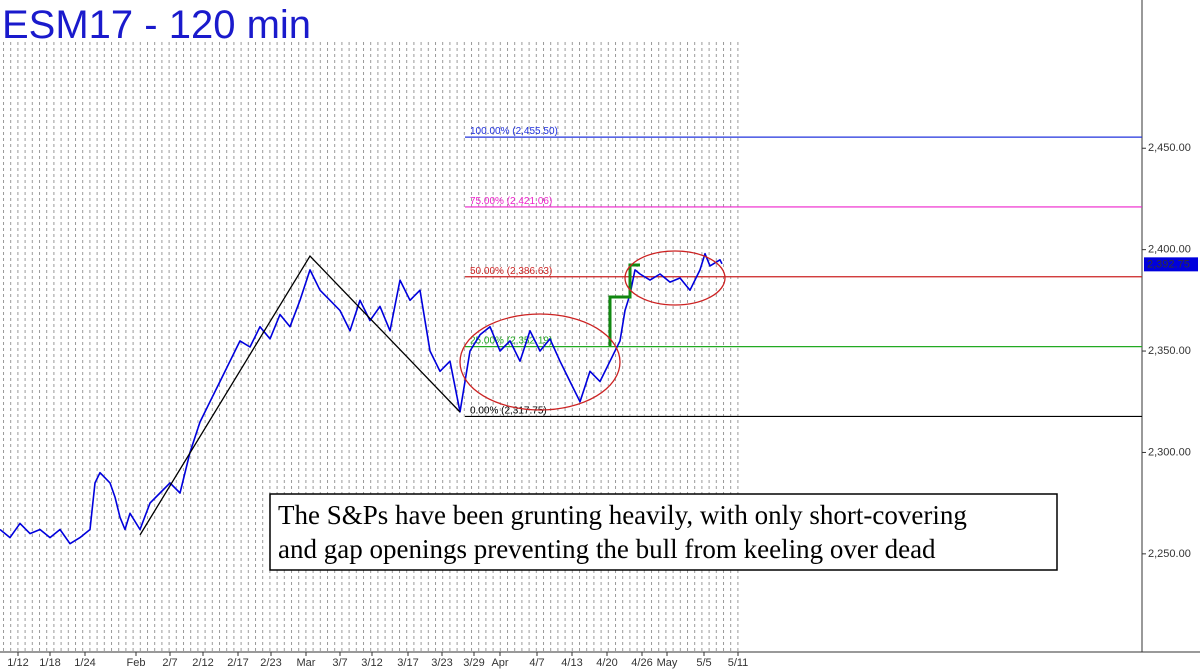 Image resolution: width=1200 pixels, height=671 pixels. I want to click on x-tick-label: 3/17, so click(407, 663).